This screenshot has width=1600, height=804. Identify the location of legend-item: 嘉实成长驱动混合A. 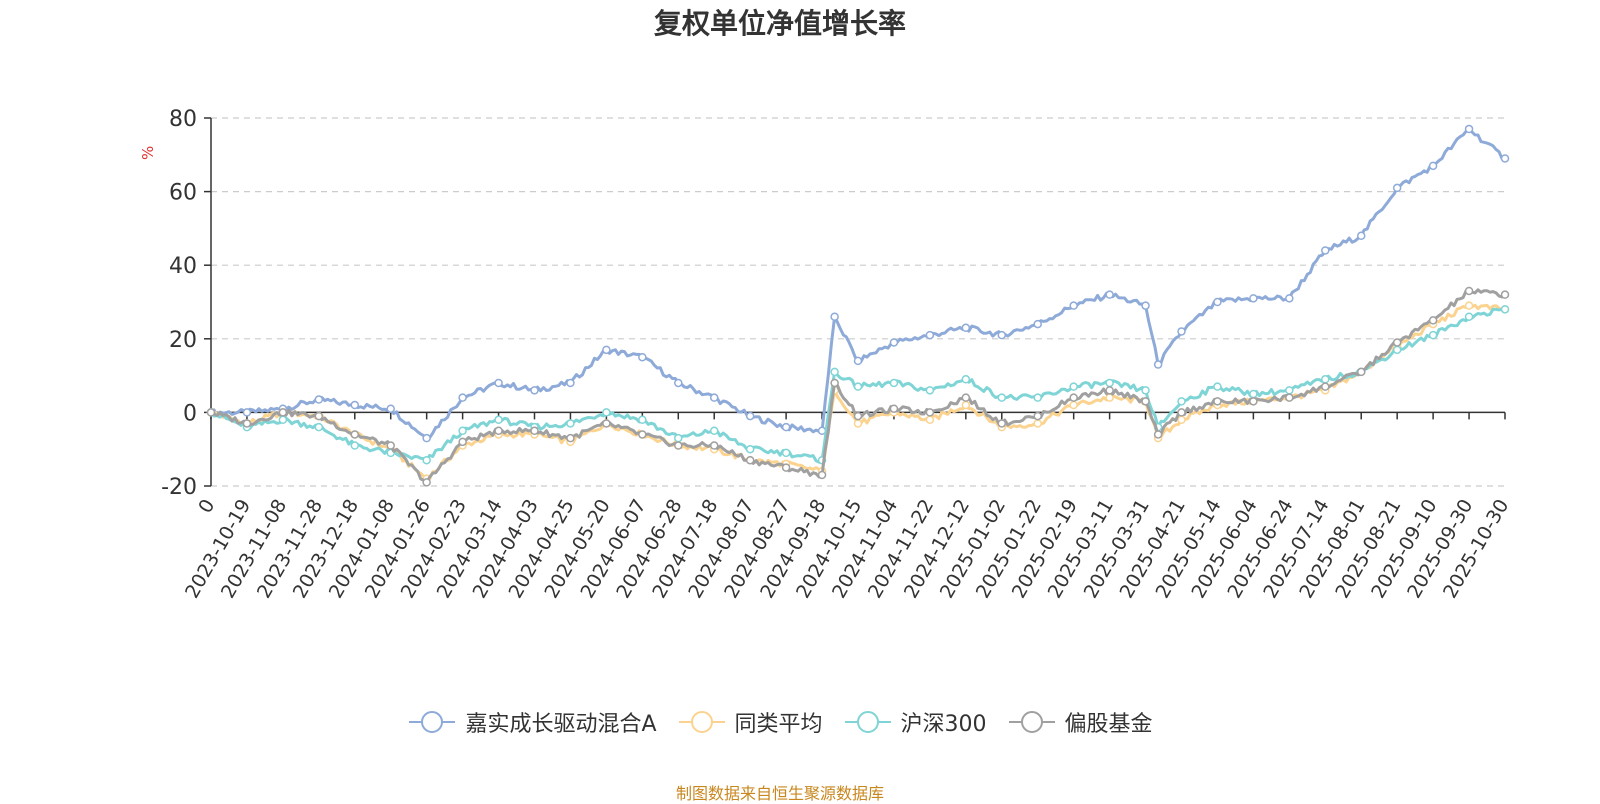
(532, 722).